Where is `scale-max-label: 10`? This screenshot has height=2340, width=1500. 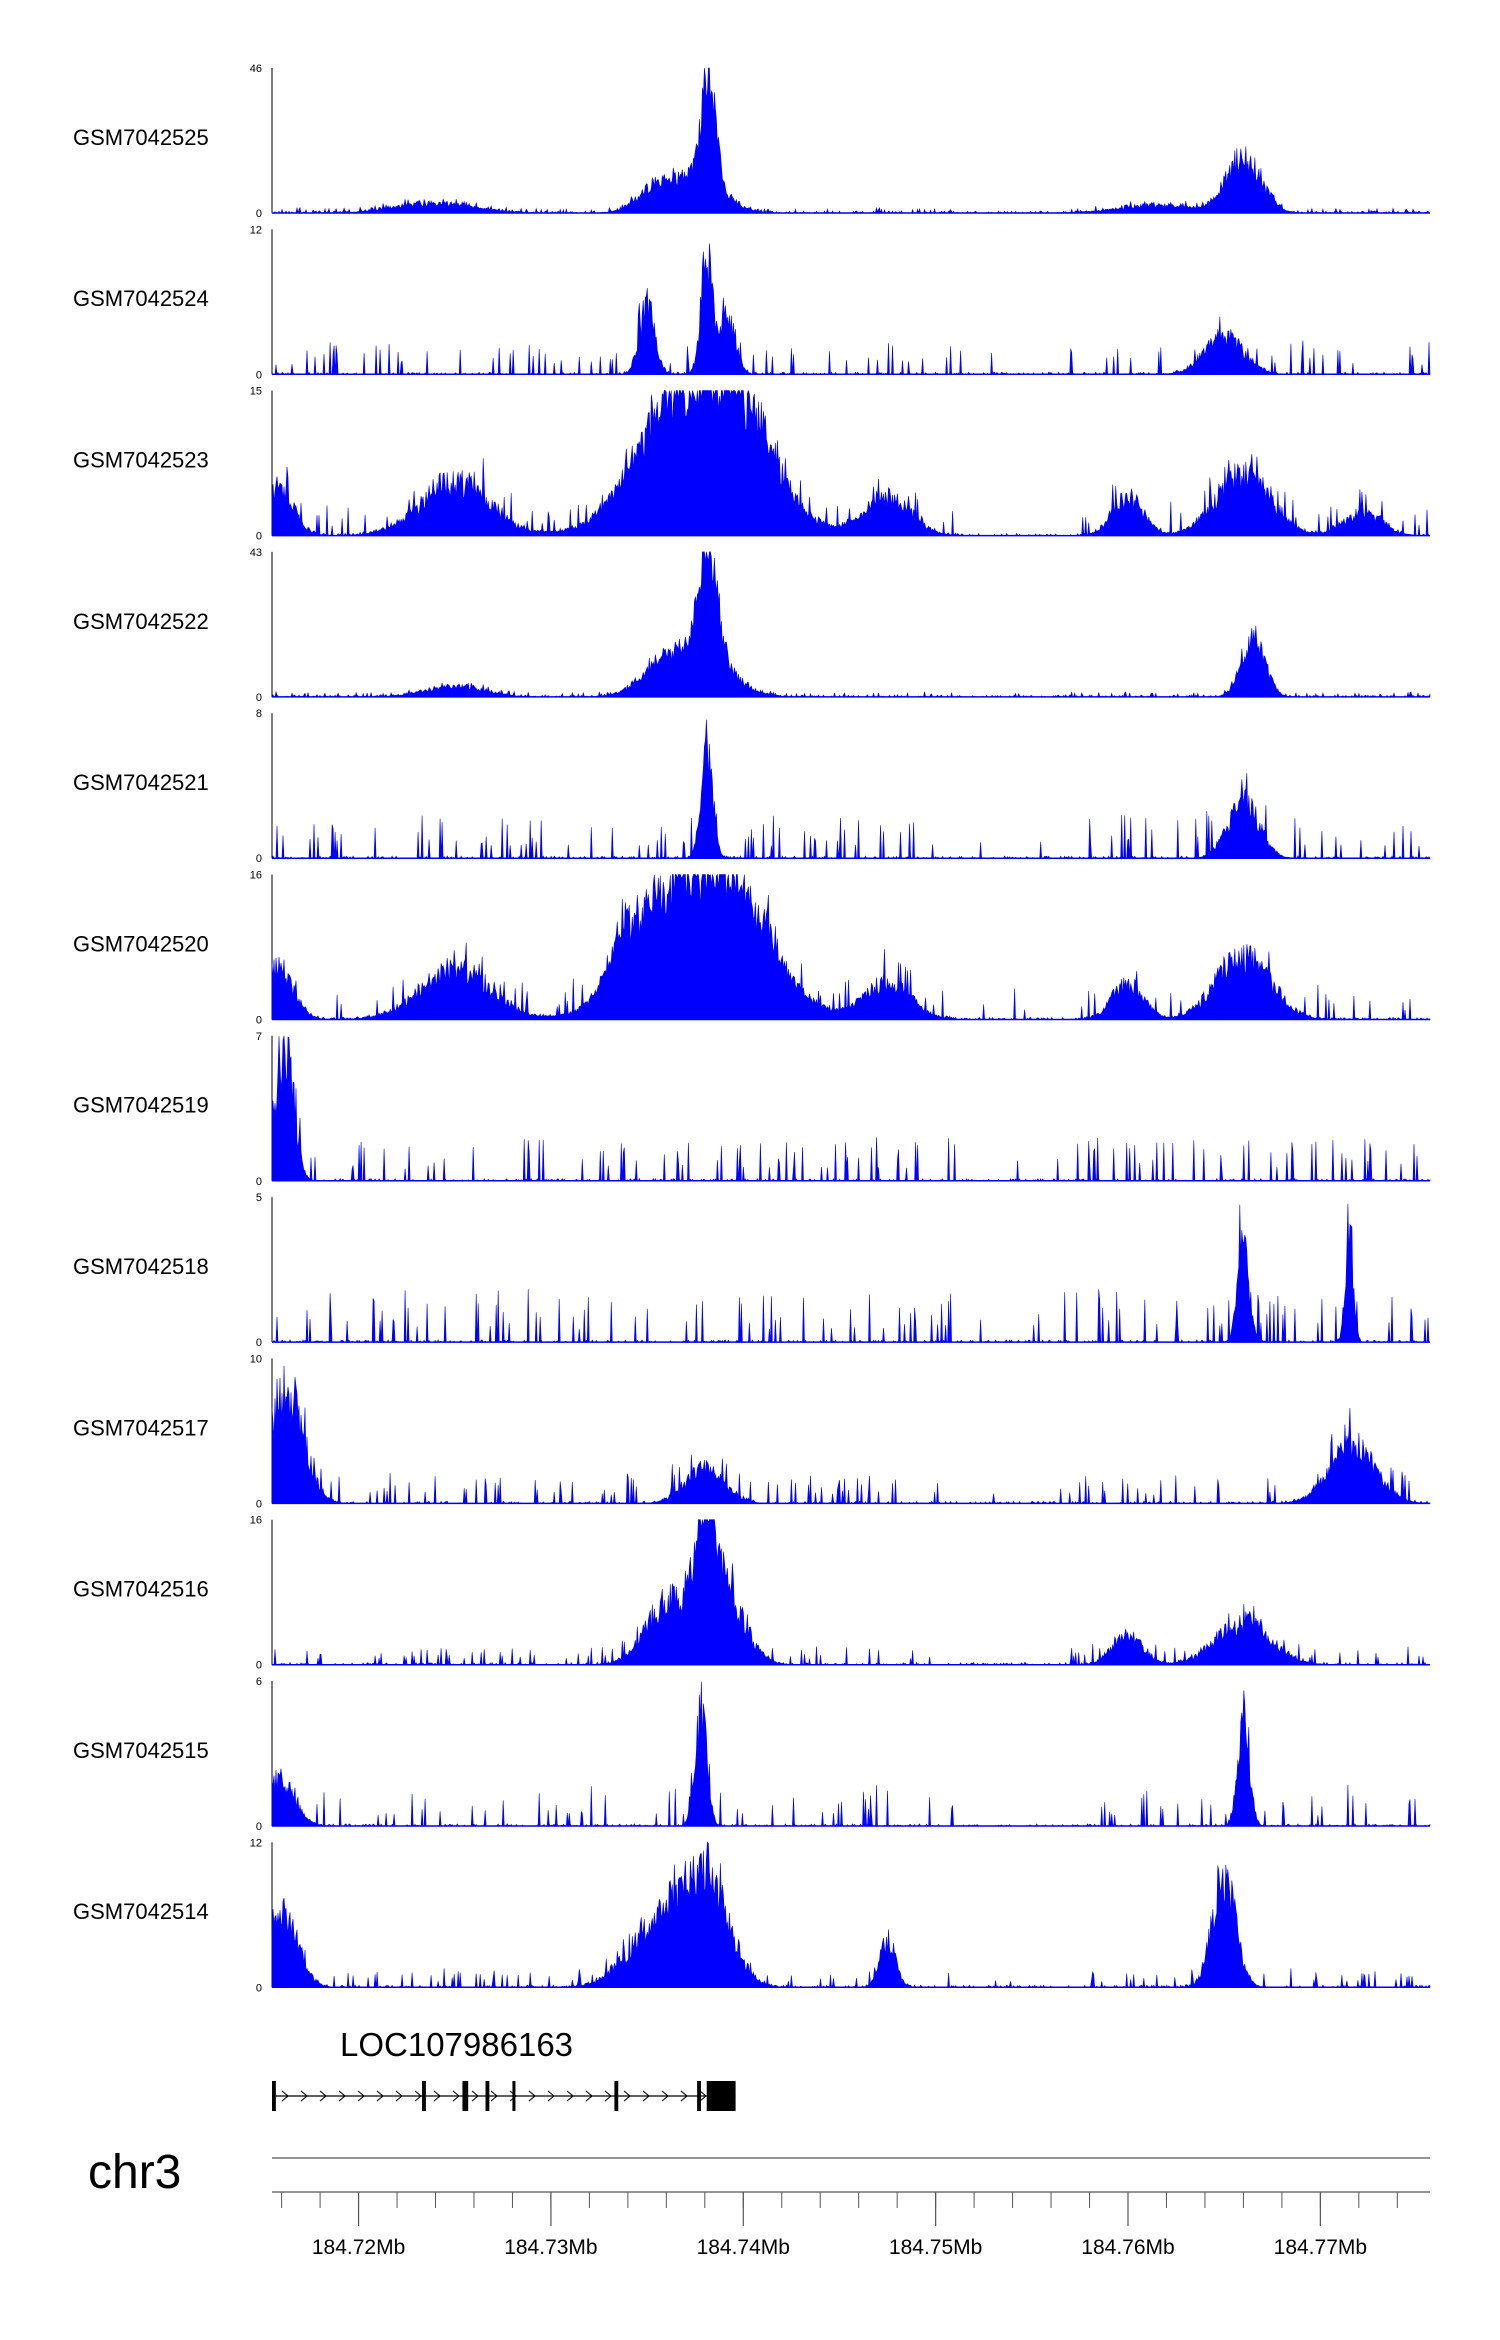 scale-max-label: 10 is located at coordinates (256, 1359).